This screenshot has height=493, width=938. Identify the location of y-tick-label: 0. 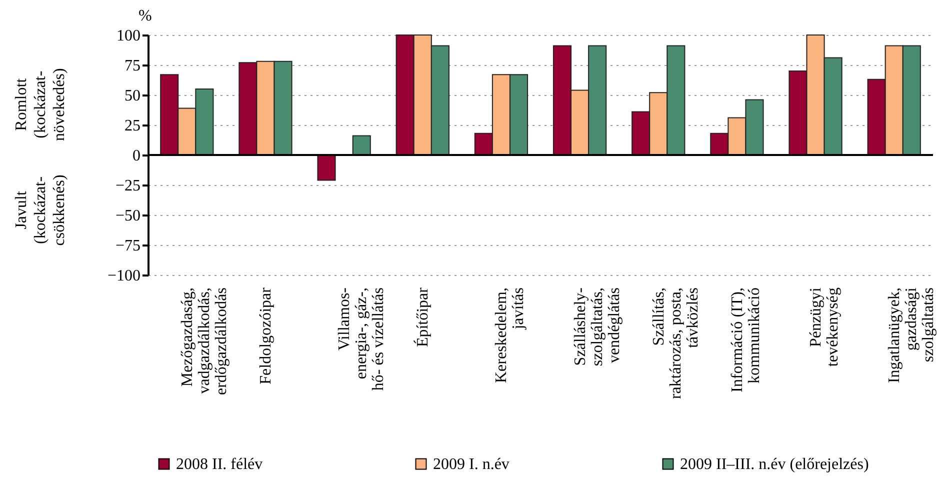
(136, 156).